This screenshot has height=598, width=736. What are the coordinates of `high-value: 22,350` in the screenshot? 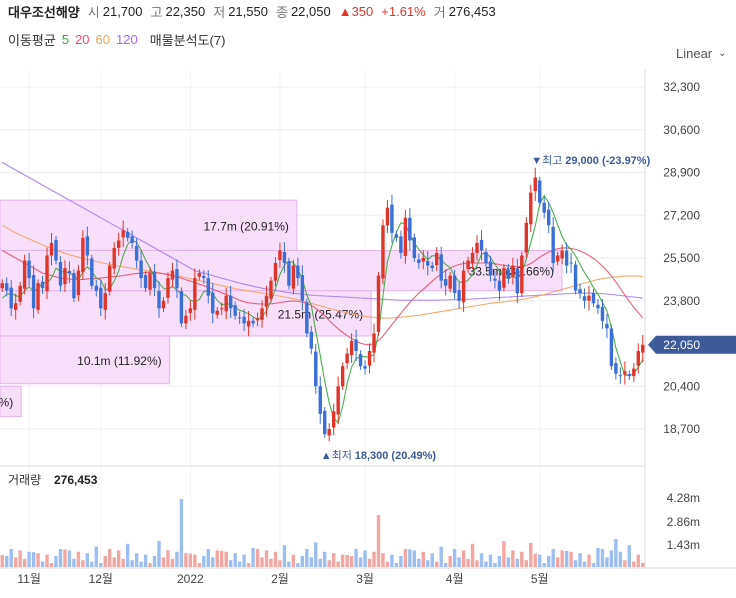 It's located at (185, 11).